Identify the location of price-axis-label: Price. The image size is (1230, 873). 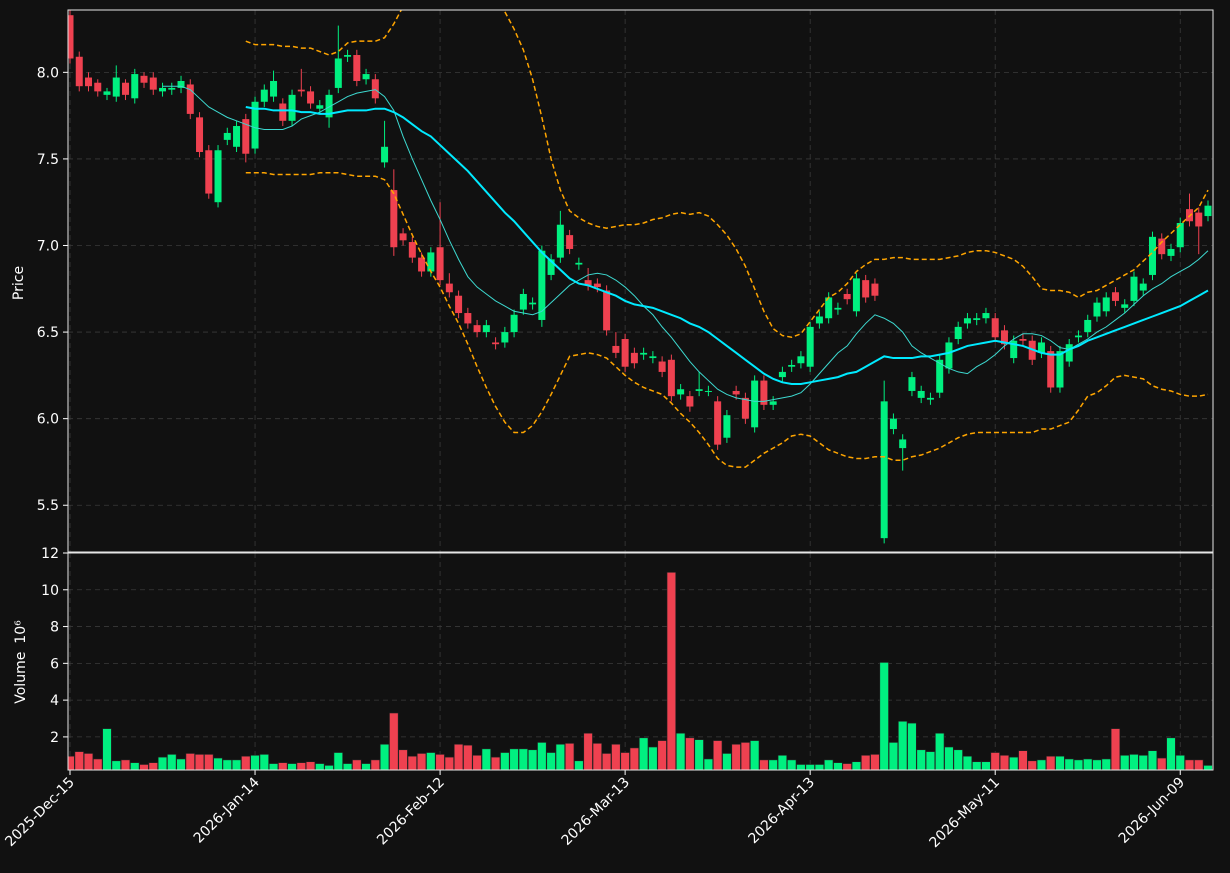
(19, 283).